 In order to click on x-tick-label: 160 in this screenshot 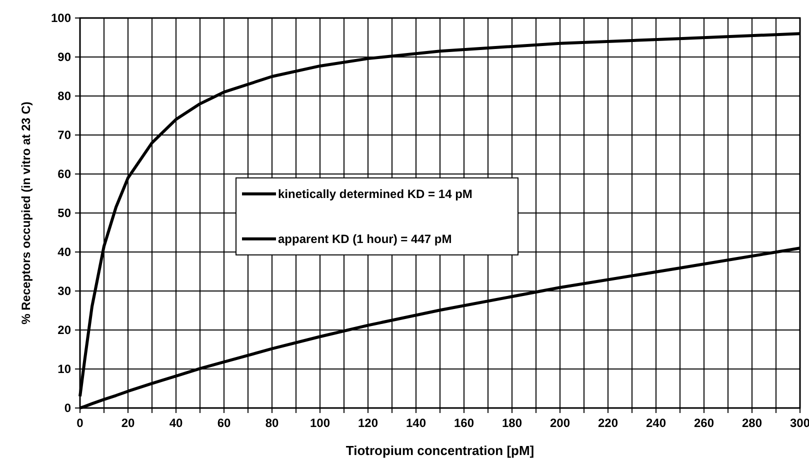, I will do `click(464, 423)`.